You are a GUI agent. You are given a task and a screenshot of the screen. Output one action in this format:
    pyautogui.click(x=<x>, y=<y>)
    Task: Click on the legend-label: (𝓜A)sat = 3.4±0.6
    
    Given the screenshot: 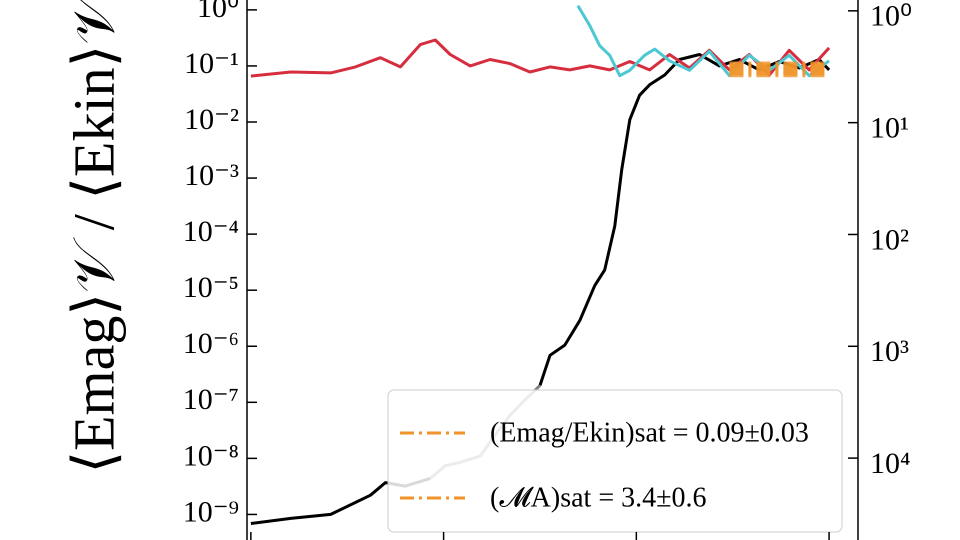 What is the action you would take?
    pyautogui.click(x=598, y=497)
    